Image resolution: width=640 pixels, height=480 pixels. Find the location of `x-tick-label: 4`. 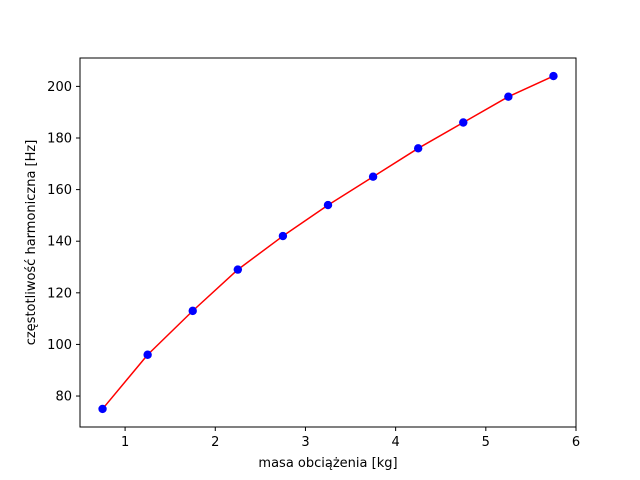

x-tick-label: 4 is located at coordinates (395, 442).